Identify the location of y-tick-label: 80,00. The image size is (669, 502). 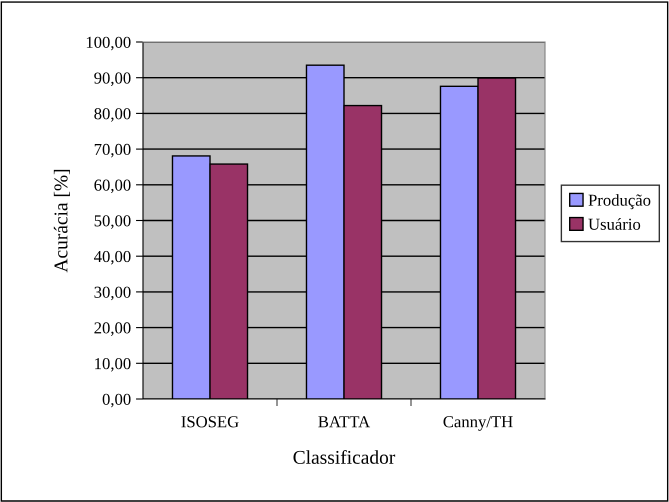
(112, 115).